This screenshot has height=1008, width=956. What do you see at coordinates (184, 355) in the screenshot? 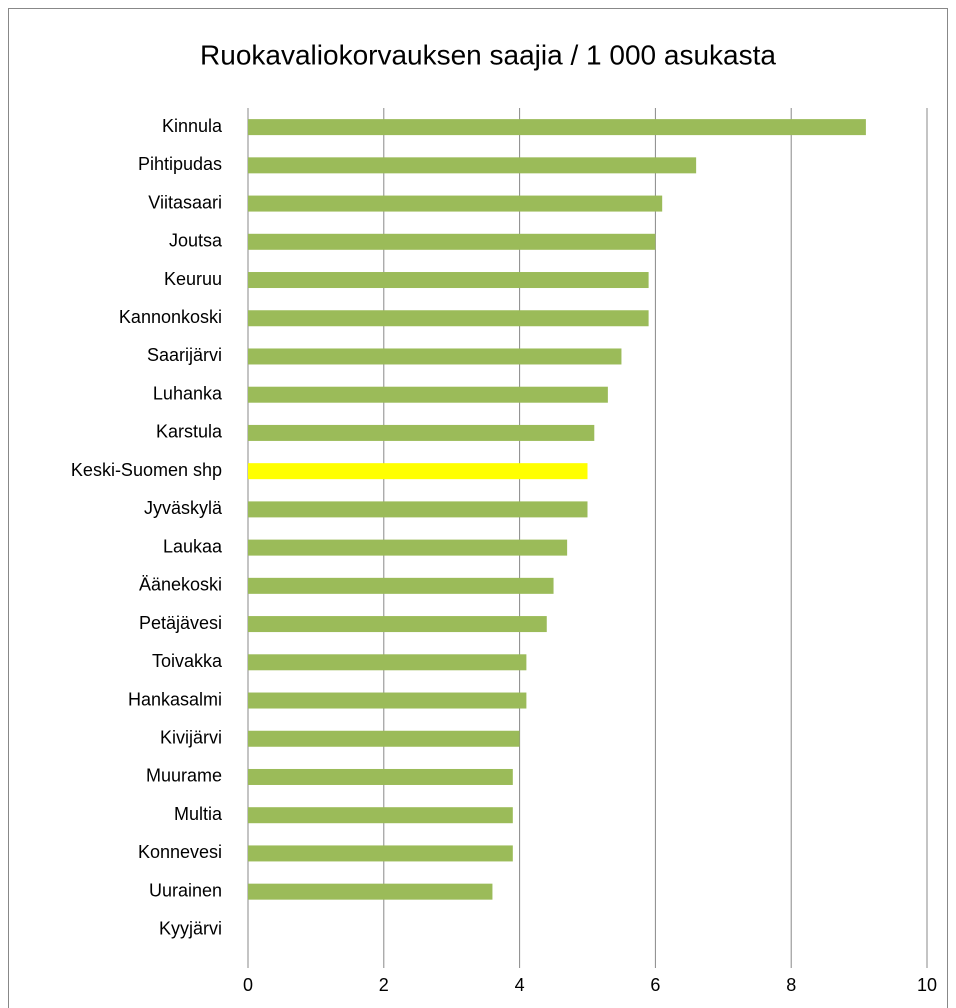
I see `y-tick-label: Saarijärvi` at bounding box center [184, 355].